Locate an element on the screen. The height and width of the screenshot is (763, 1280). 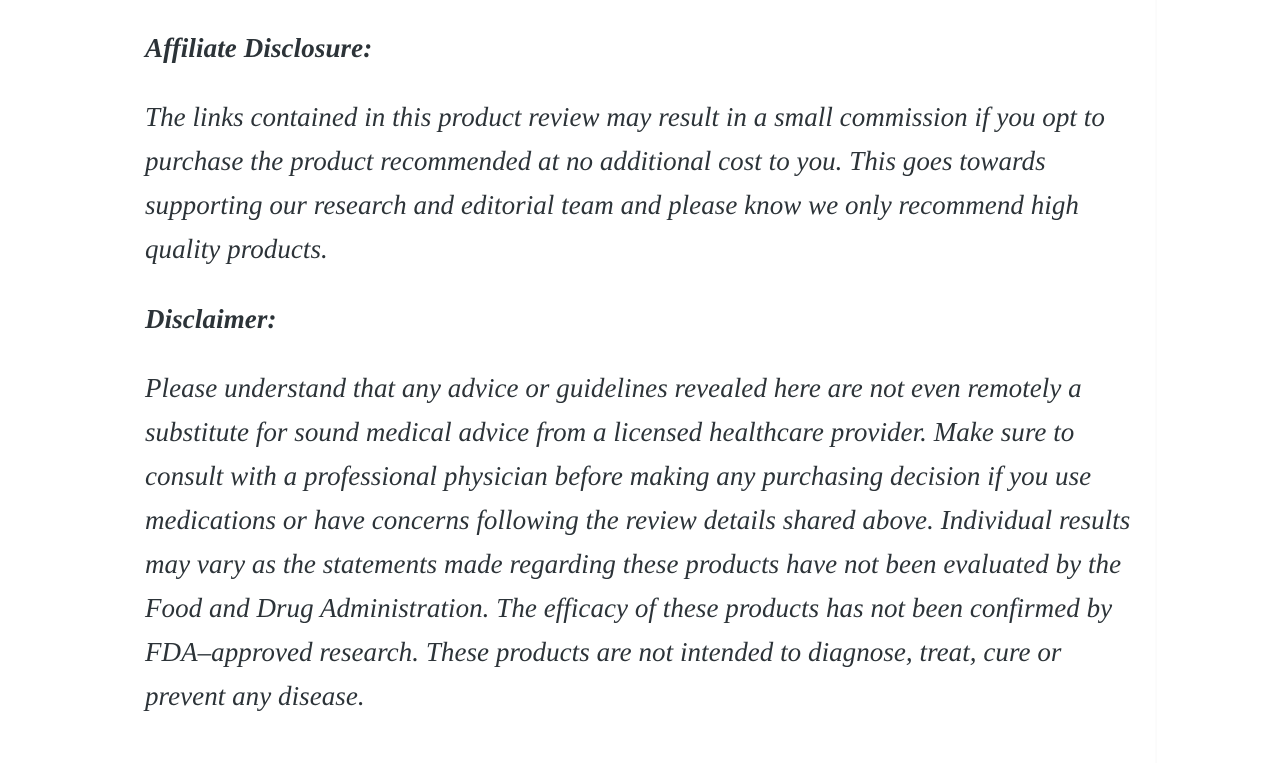
content-column-divider is located at coordinates (1156, 381).